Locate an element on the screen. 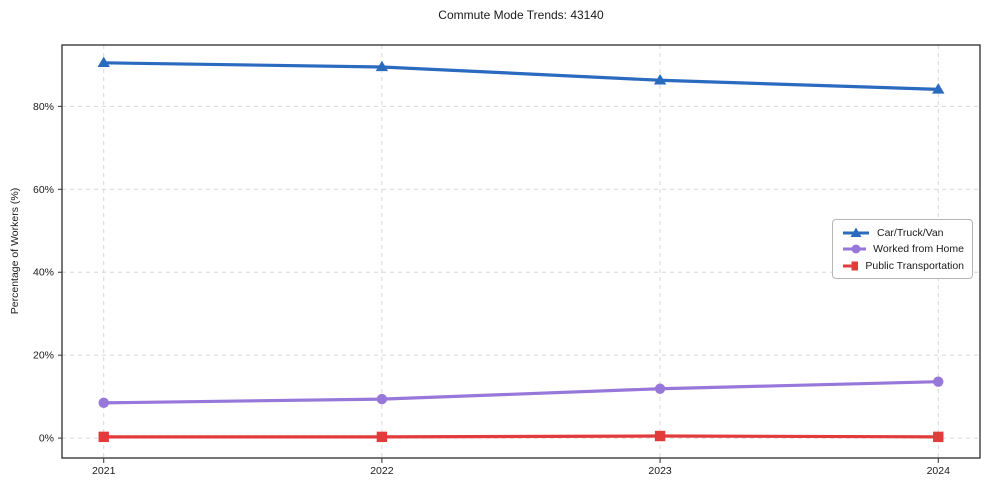  y-tick-label: 40% is located at coordinates (43, 273).